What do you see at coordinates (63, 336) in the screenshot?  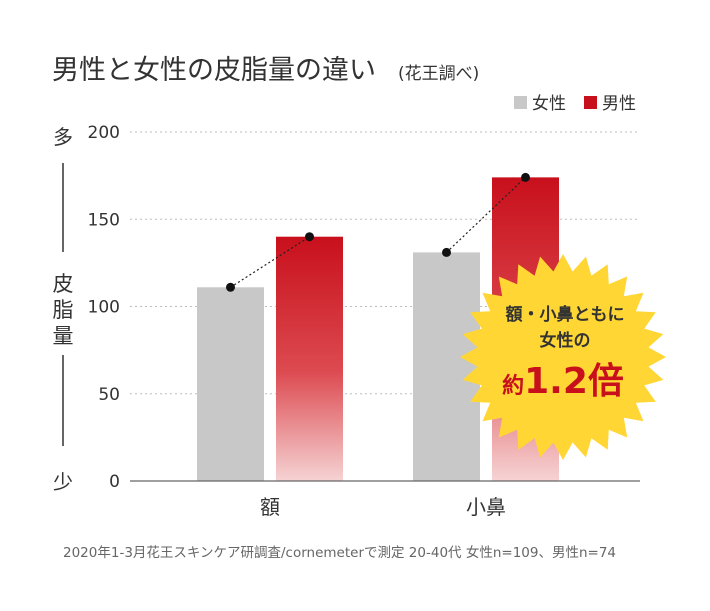 I see `y-label-char: 量` at bounding box center [63, 336].